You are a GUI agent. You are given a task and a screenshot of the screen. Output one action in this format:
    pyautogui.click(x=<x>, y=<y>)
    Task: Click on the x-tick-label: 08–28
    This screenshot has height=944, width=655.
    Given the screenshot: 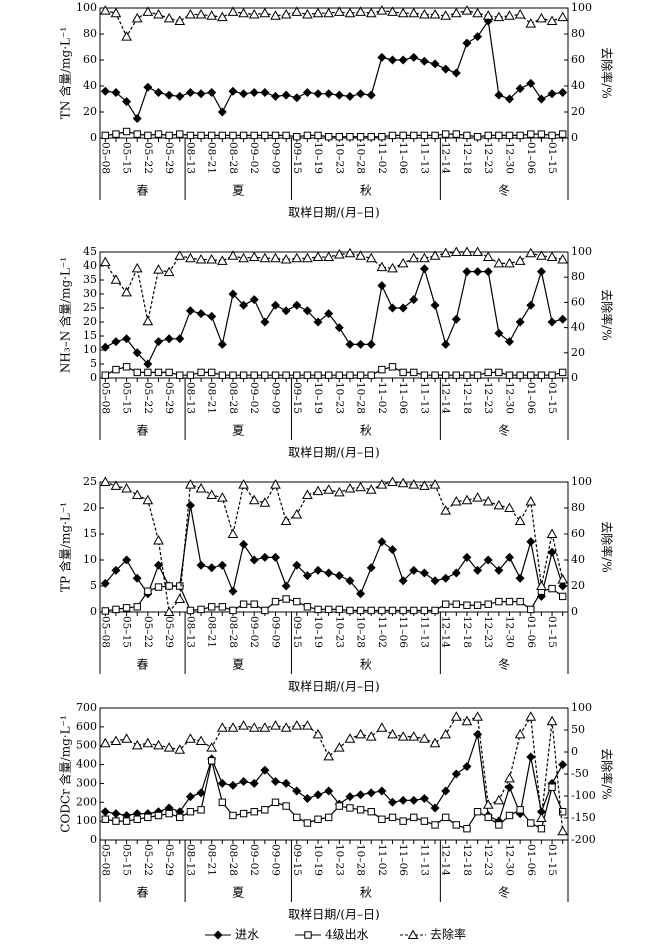 What is the action you would take?
    pyautogui.click(x=233, y=860)
    